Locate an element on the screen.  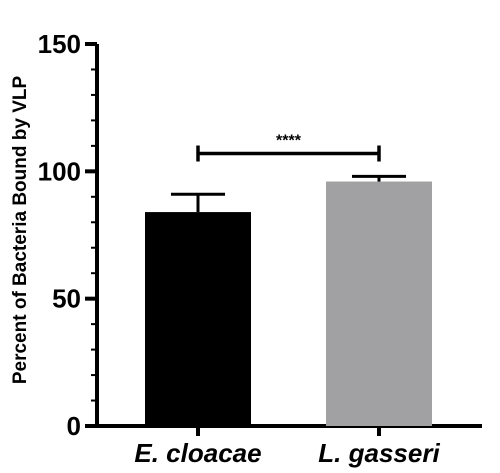
bar-e-cloacae is located at coordinates (198, 319).